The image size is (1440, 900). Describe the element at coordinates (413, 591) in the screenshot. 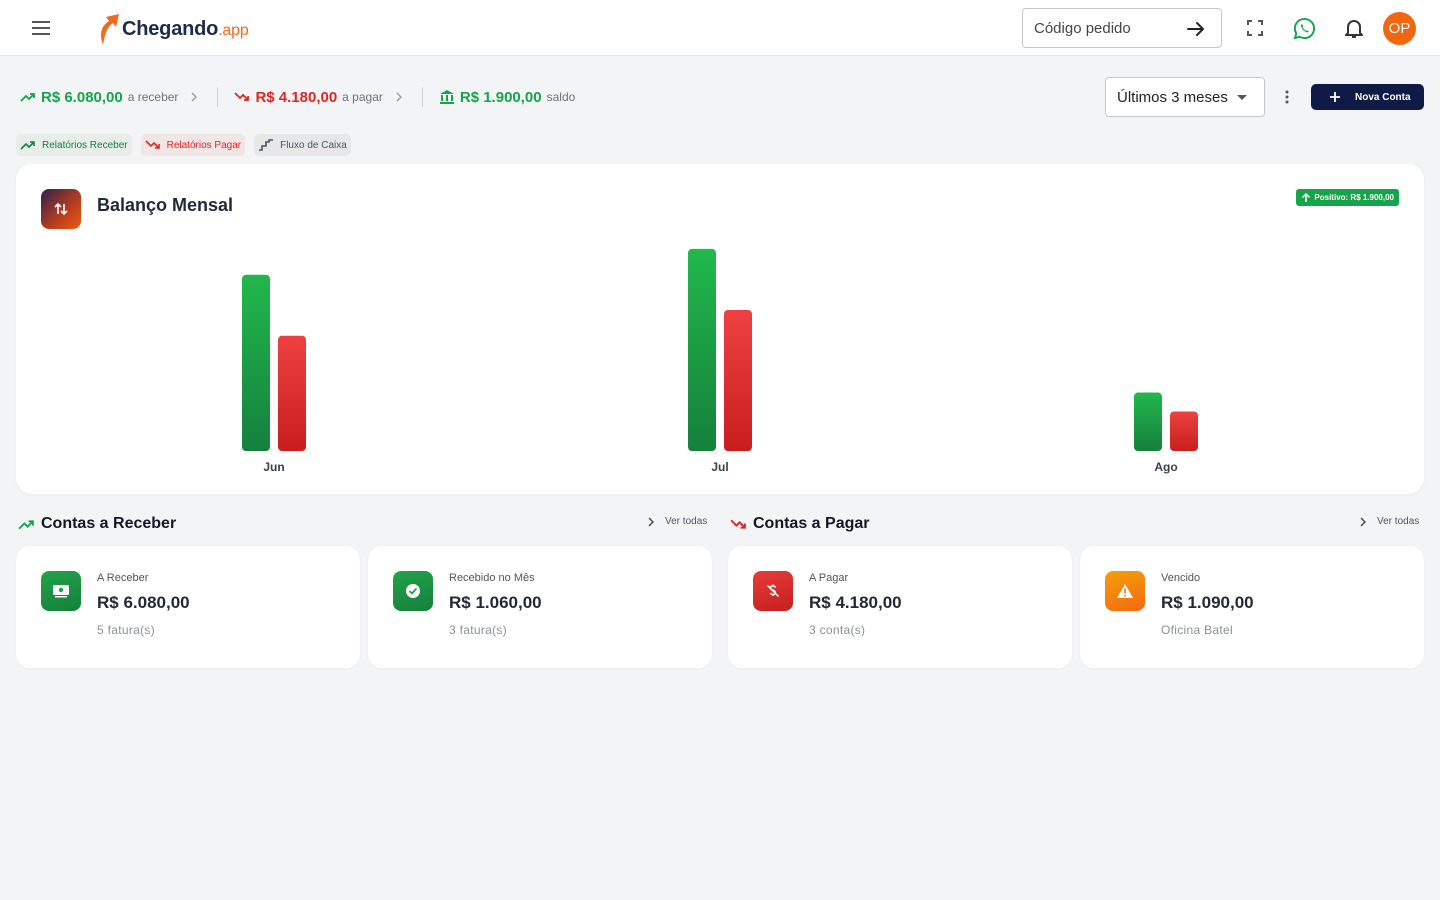

I see `check-circle-icon` at that location.